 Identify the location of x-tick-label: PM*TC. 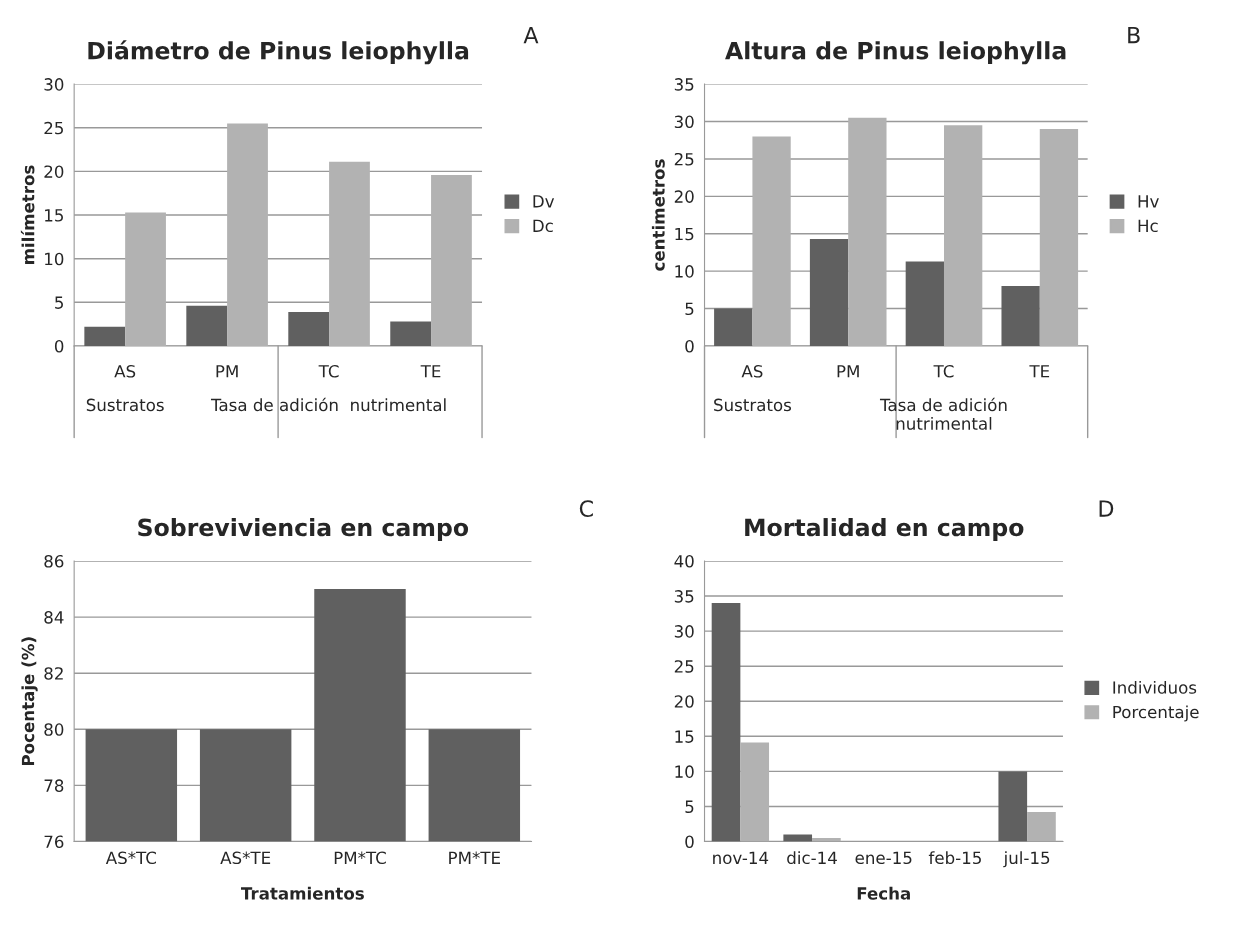
(360, 858).